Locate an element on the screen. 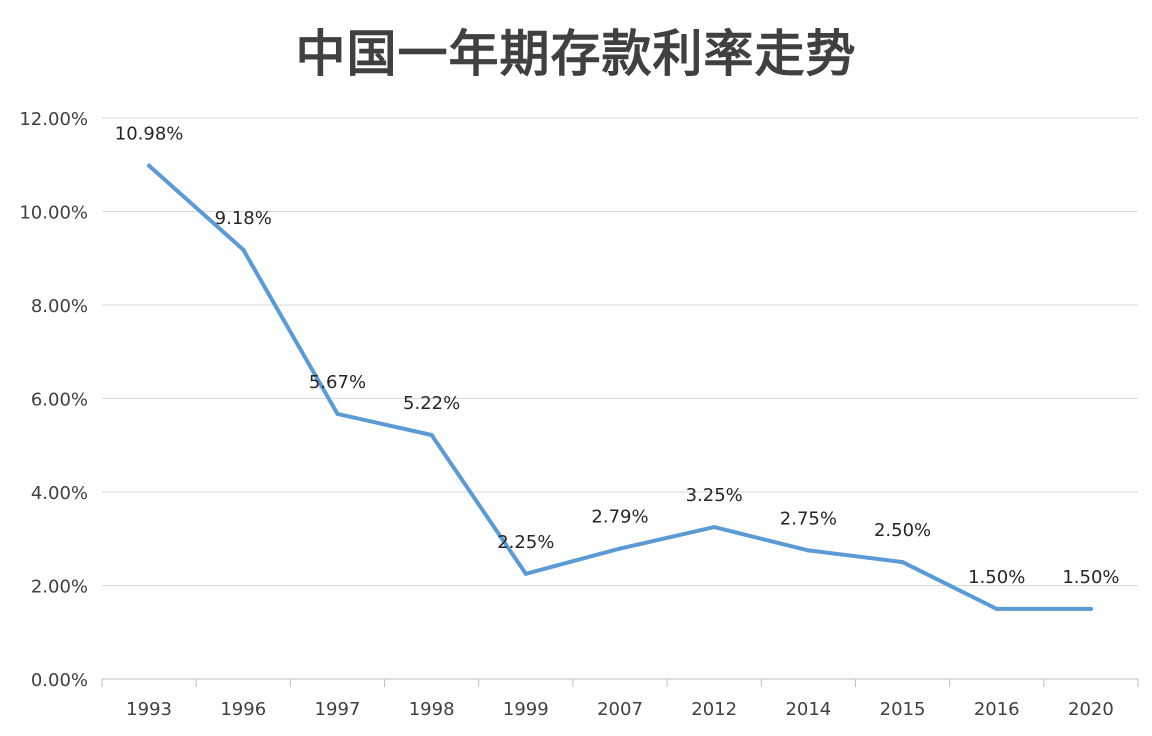 The image size is (1152, 736). x-tick-label: 1996 is located at coordinates (243, 709).